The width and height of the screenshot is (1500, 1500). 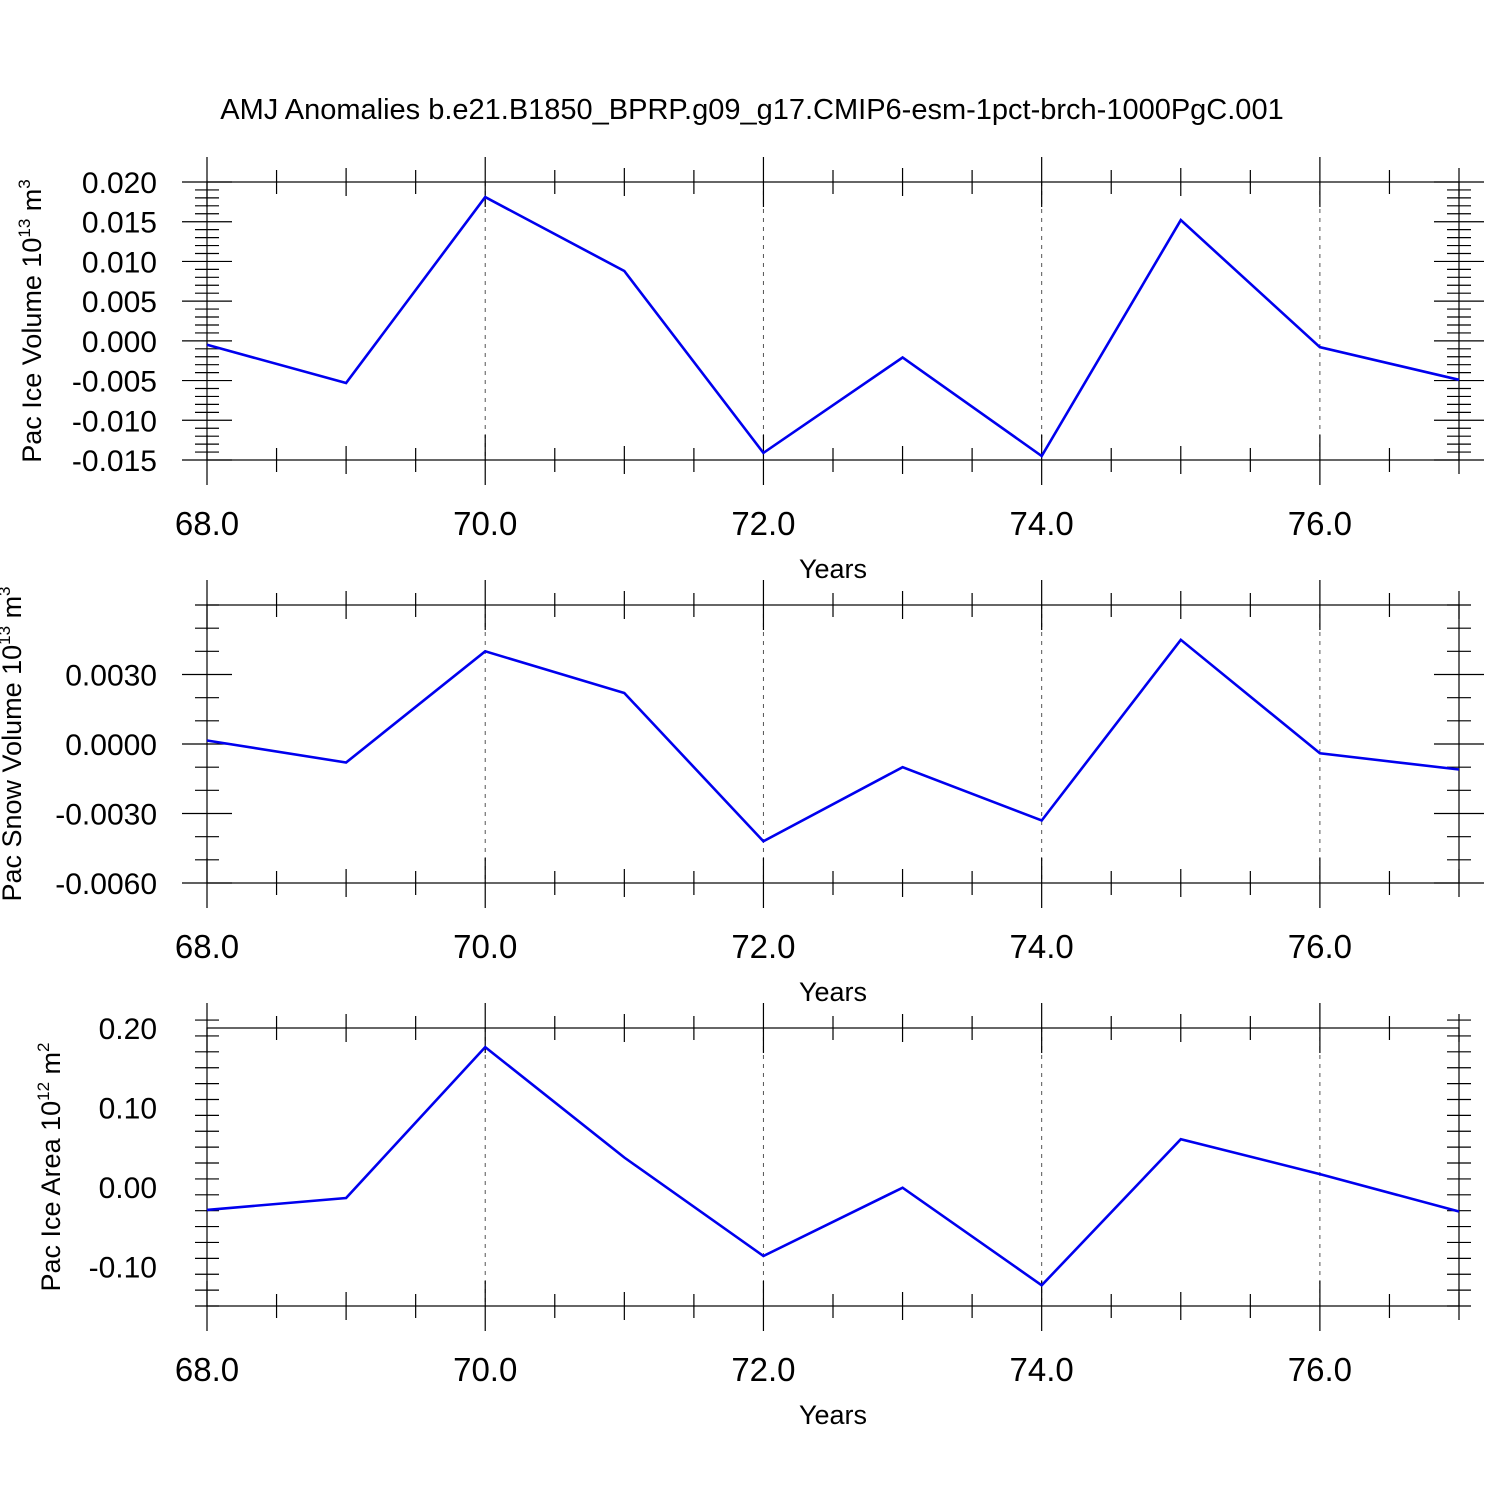 I want to click on y-axis-label-unit-exponent: 2, so click(x=43, y=1046).